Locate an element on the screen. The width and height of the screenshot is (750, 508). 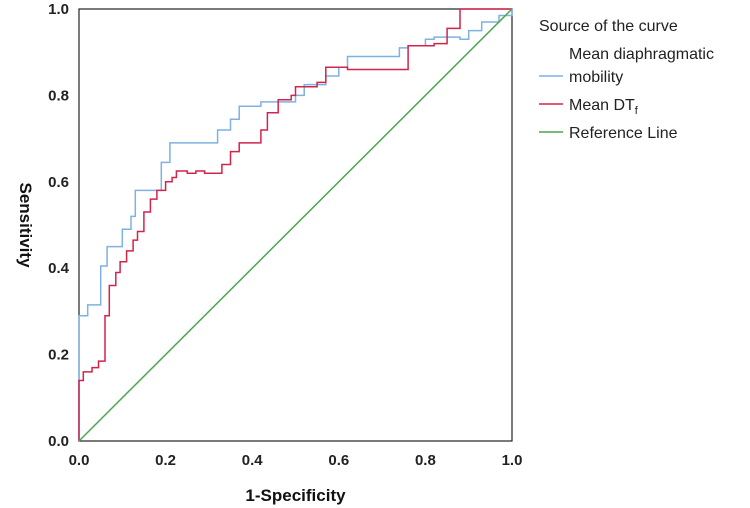
y-tick-label: 0.2 is located at coordinates (58, 355).